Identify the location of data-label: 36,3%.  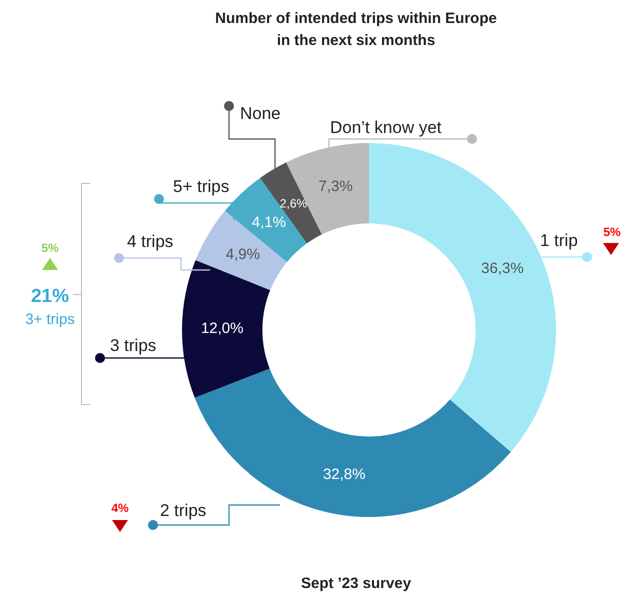
(502, 268).